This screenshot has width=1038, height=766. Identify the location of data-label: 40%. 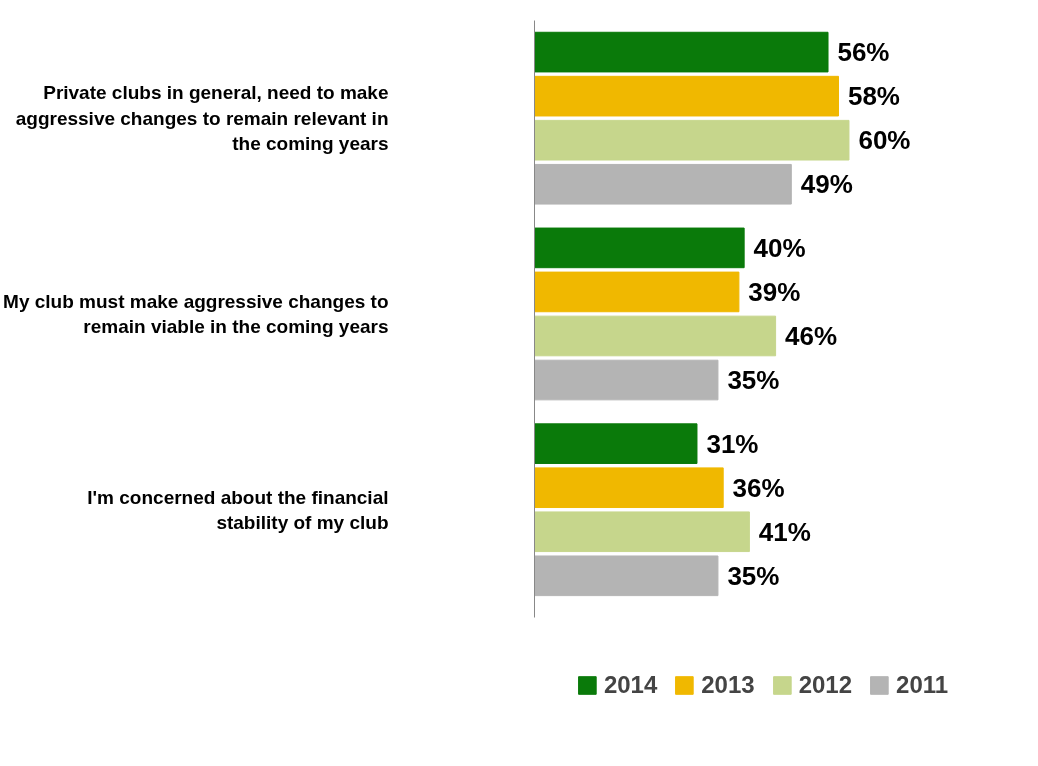
(779, 247).